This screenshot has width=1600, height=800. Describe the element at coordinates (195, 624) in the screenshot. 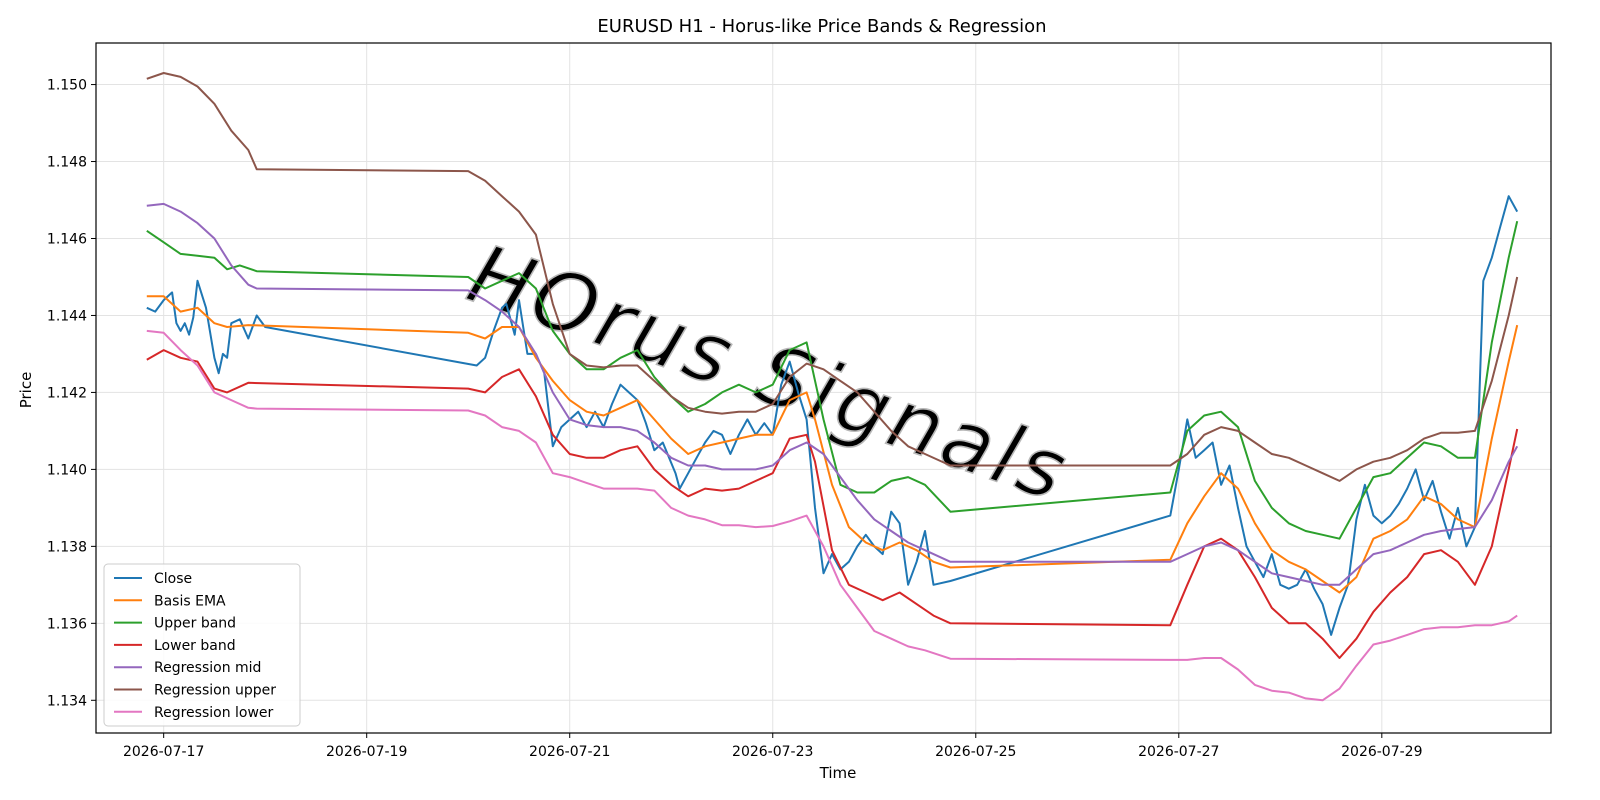

I see `legend-label: Upper band` at that location.